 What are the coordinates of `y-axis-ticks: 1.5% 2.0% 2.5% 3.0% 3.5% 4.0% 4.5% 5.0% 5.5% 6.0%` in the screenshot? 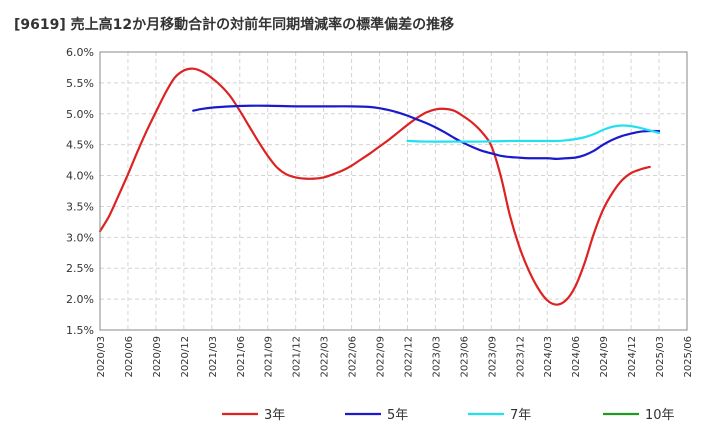 It's located at (80, 191).